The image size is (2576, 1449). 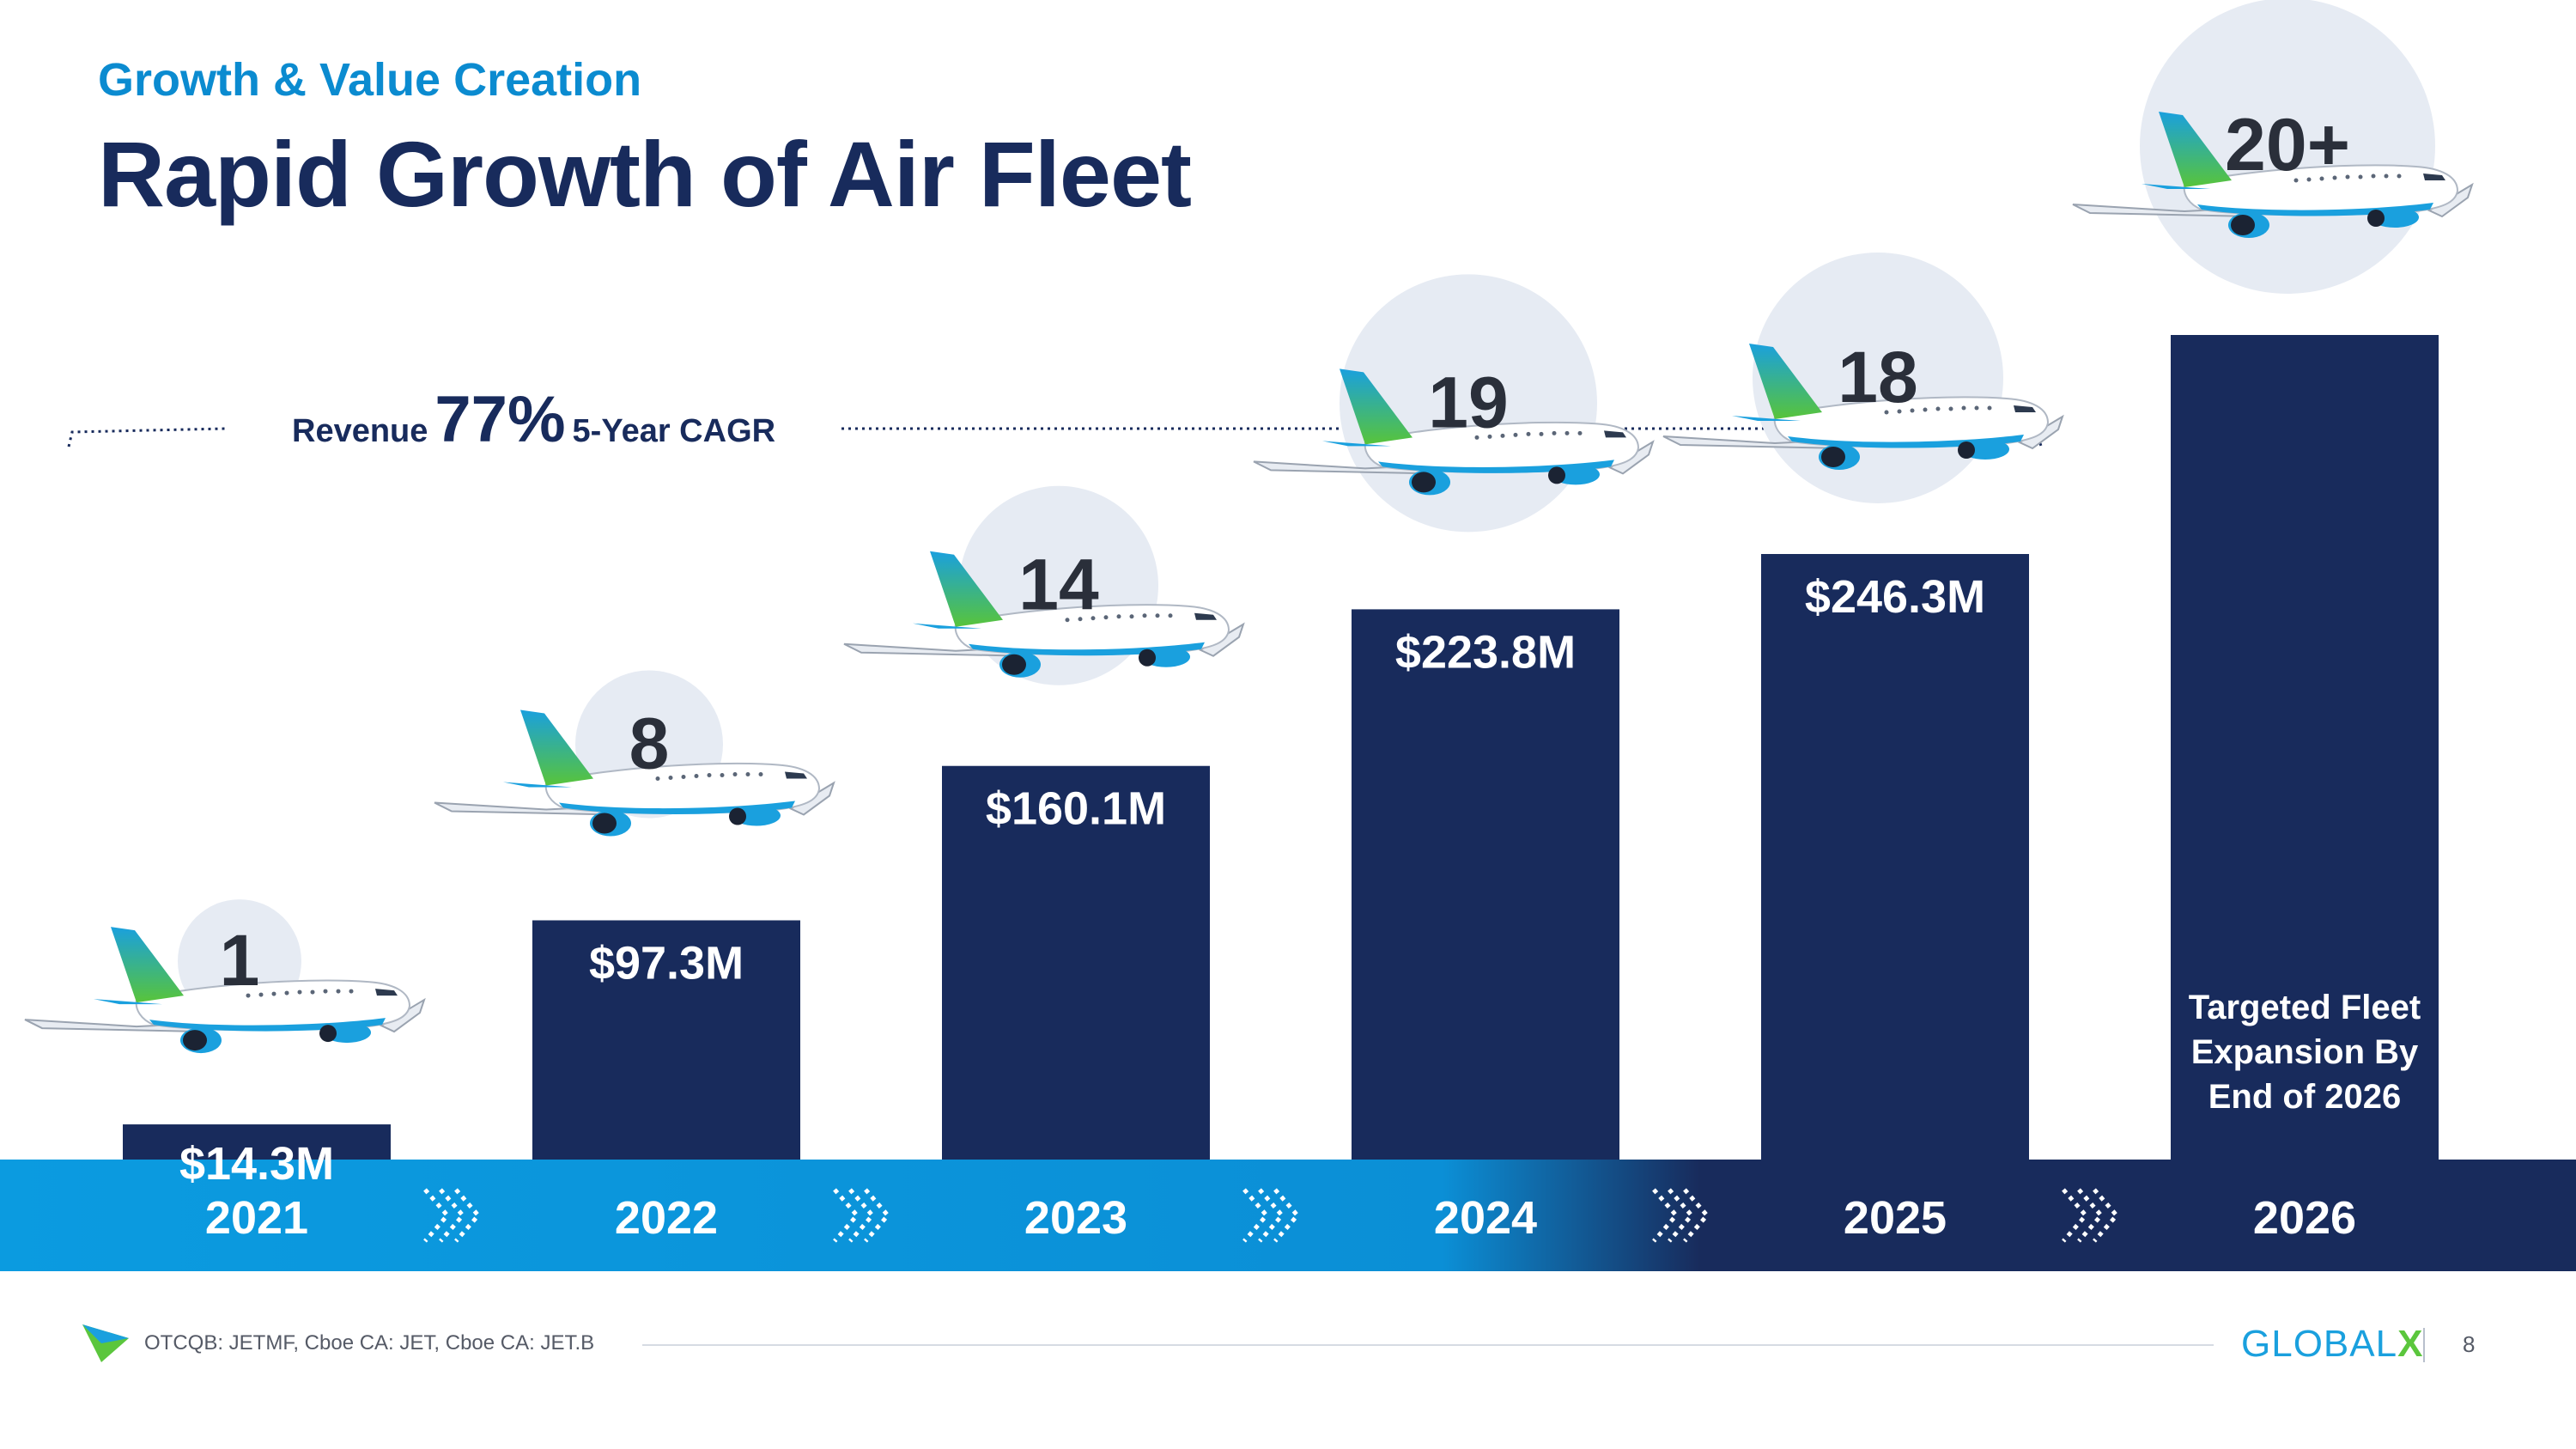 I want to click on logo-text: GLOBAL, so click(x=2319, y=1344).